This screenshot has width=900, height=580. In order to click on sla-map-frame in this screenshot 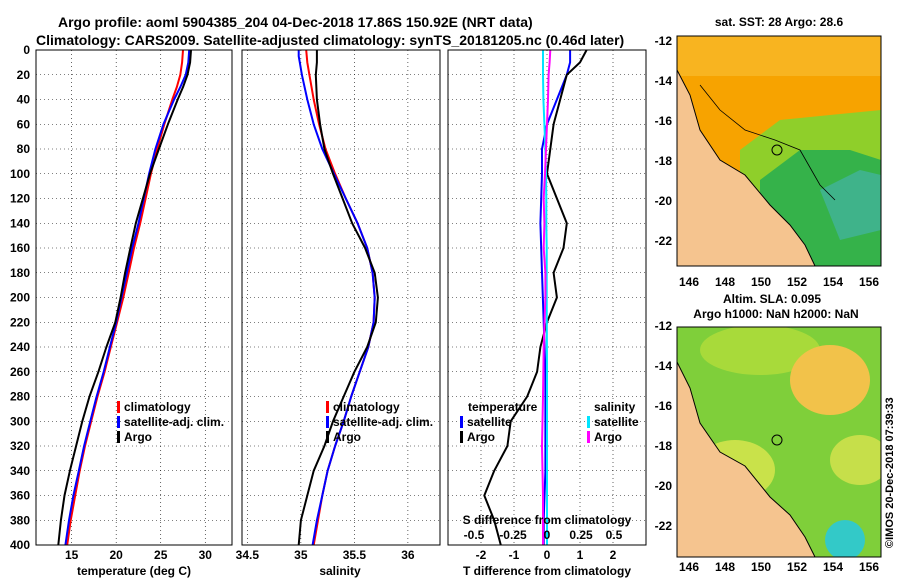, I will do `click(779, 442)`.